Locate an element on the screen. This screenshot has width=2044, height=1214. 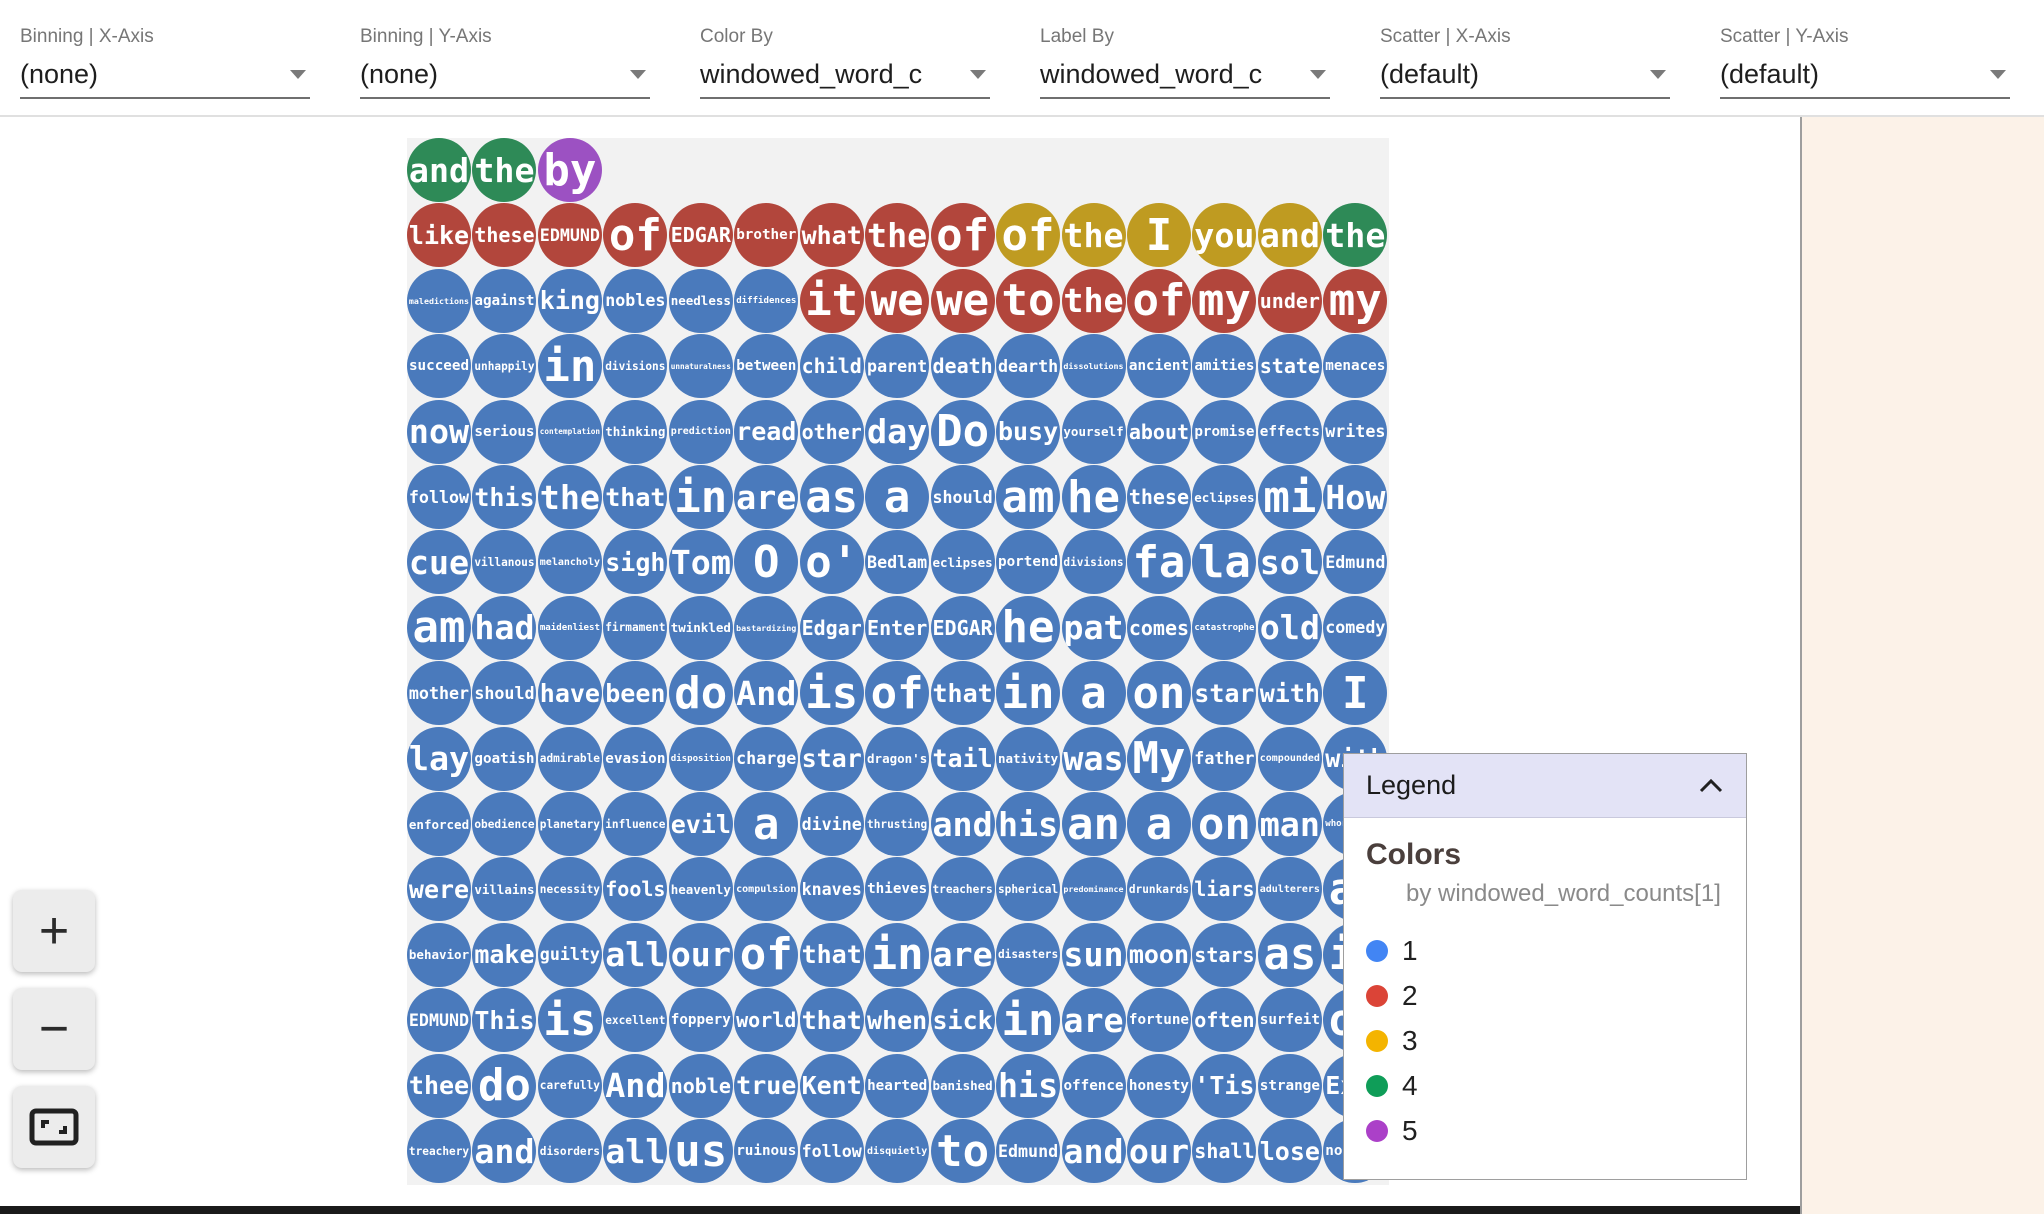
word-bubble: dissolutions is located at coordinates (1093, 366).